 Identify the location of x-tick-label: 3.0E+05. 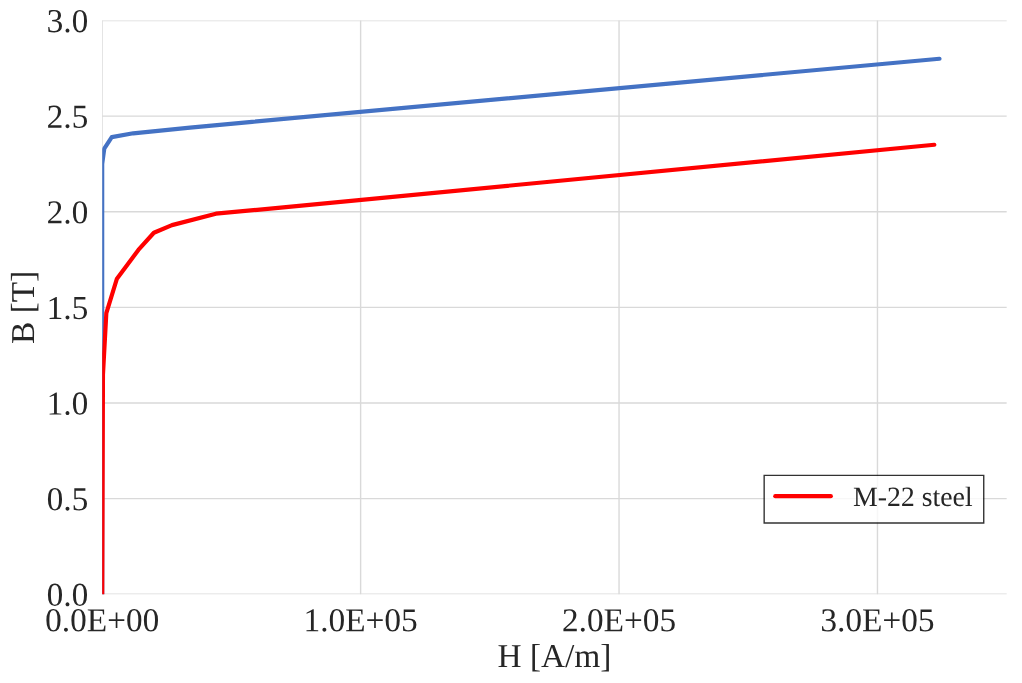
(877, 620).